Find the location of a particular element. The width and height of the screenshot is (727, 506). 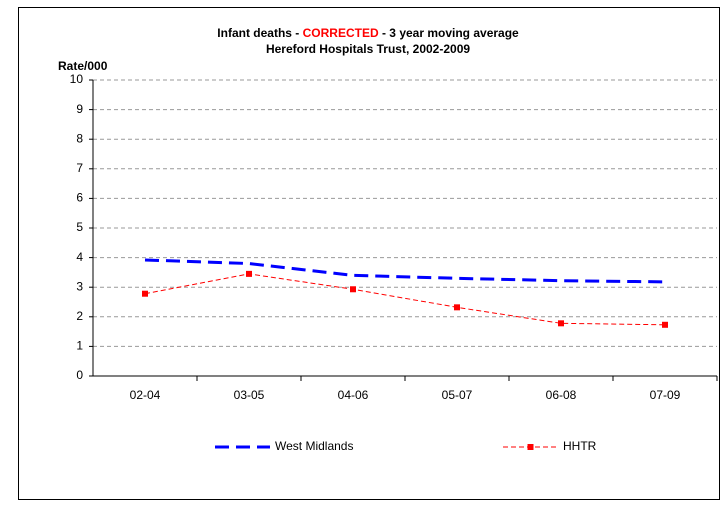

title-segment: CORRECTED is located at coordinates (341, 33).